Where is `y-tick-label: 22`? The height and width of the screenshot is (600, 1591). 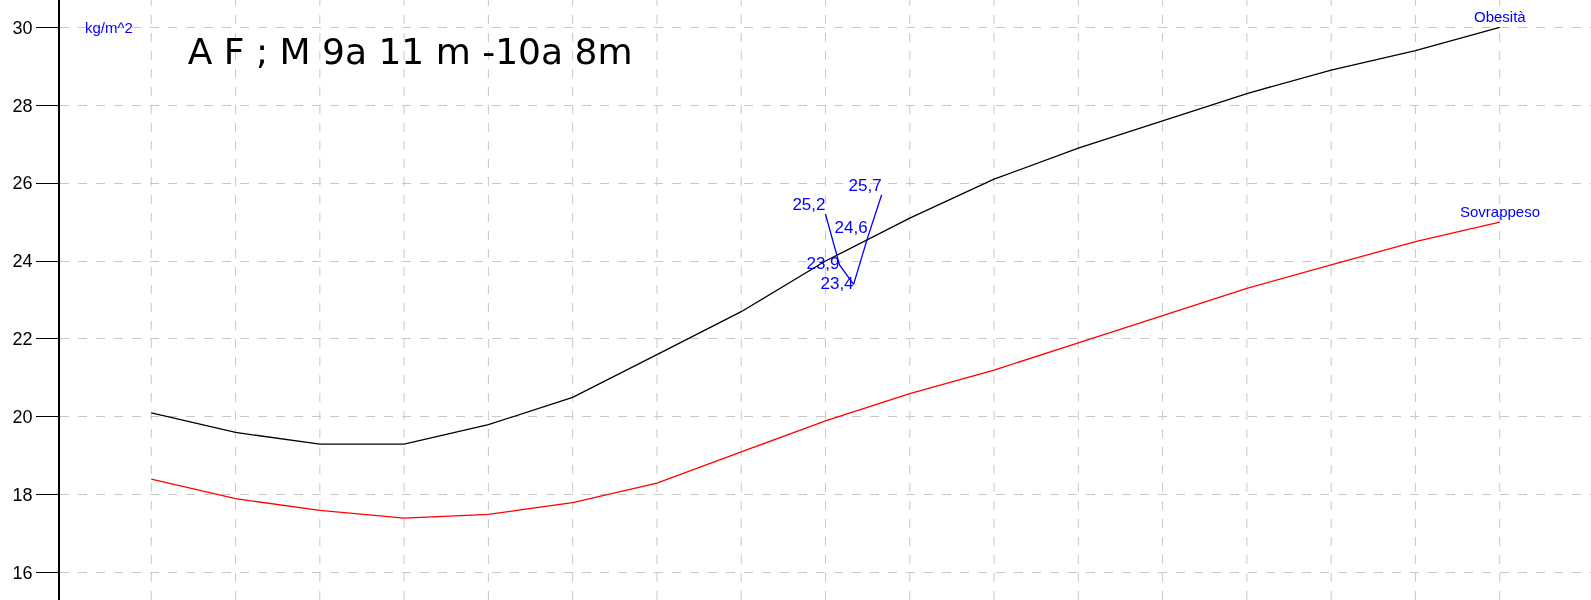 y-tick-label: 22 is located at coordinates (22, 339).